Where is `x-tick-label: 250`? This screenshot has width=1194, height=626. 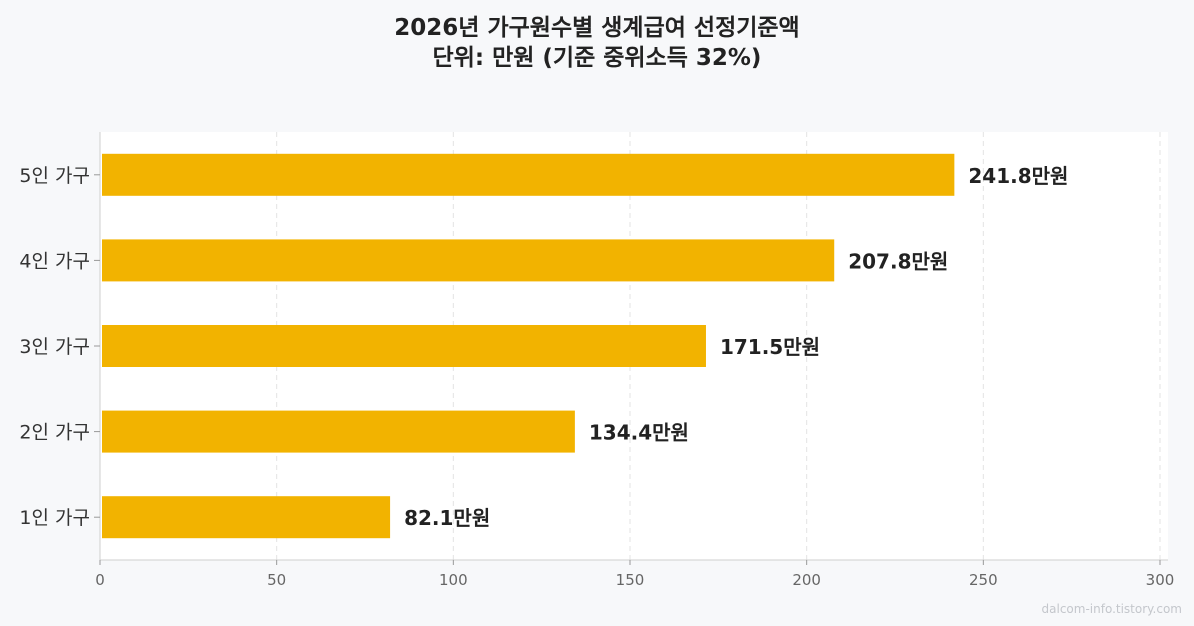
x-tick-label: 250 is located at coordinates (983, 580).